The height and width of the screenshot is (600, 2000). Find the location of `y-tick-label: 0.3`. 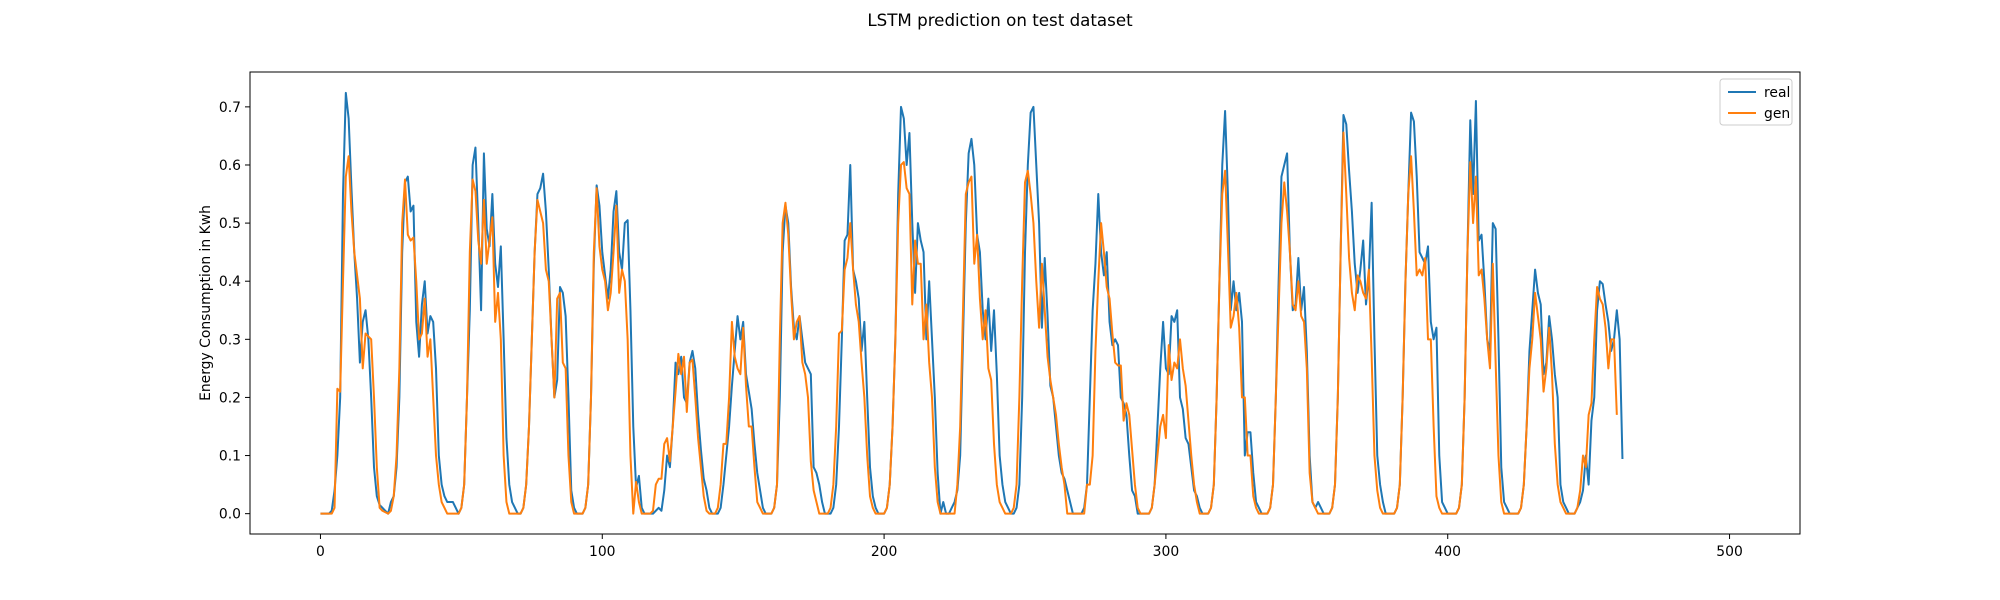

y-tick-label: 0.3 is located at coordinates (230, 340).